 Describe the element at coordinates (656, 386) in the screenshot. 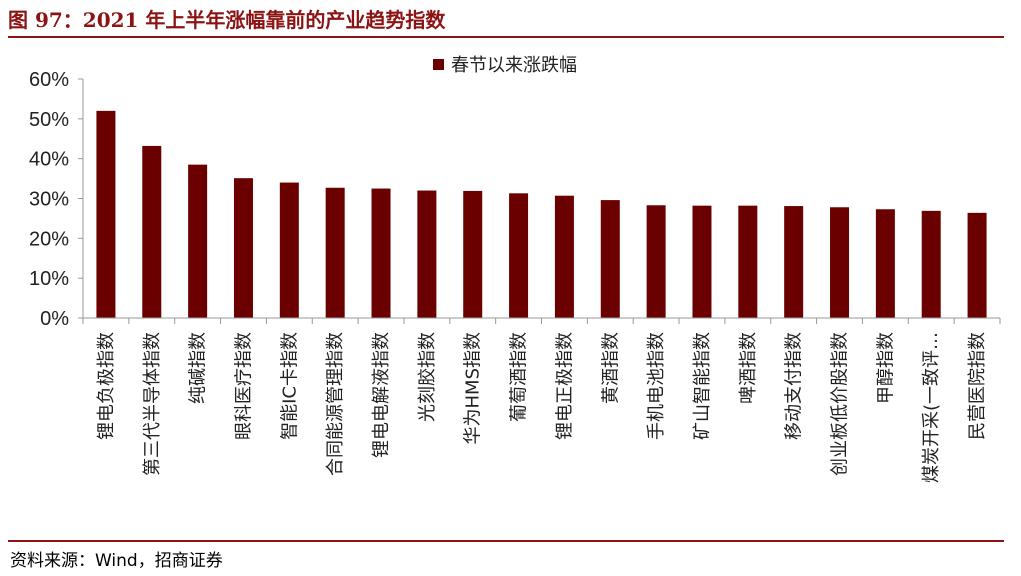

I see `category-label: 手机电池指数` at that location.